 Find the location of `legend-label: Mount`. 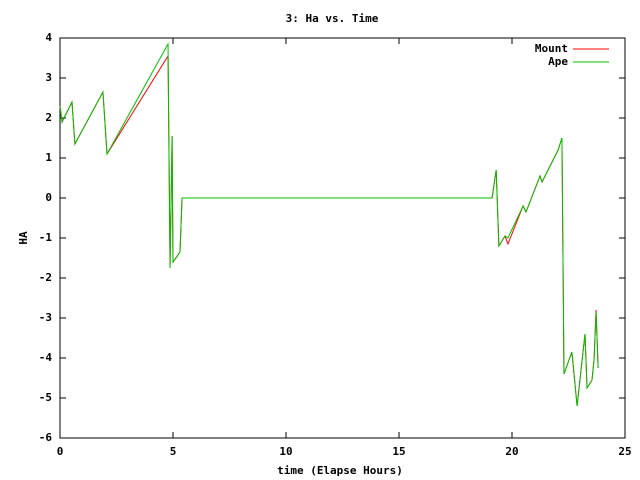

legend-label: Mount is located at coordinates (551, 48).